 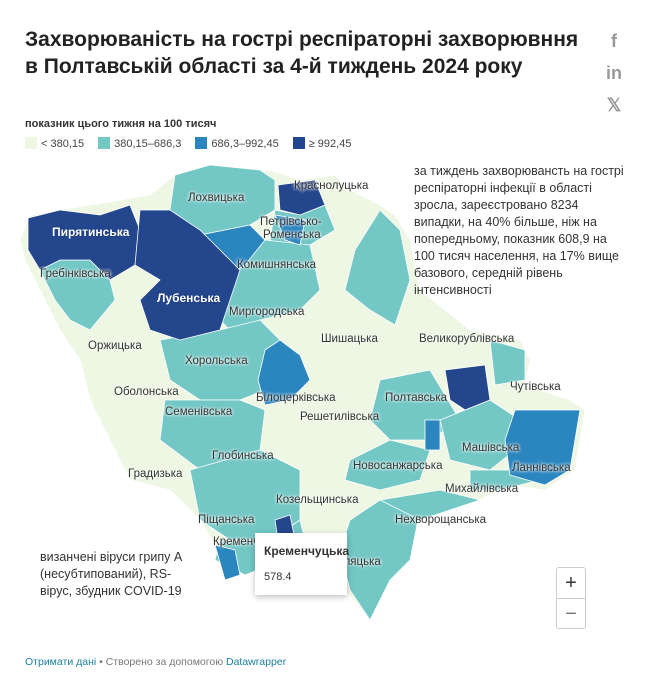 What do you see at coordinates (91, 232) in the screenshot?
I see `map-label: Пирятинська` at bounding box center [91, 232].